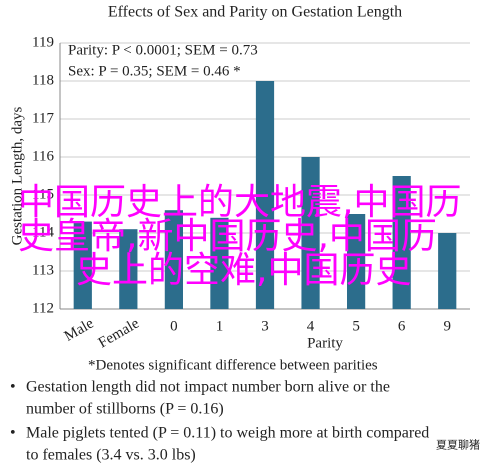  I want to click on watermark: 夏夏聊猪, so click(458, 445).